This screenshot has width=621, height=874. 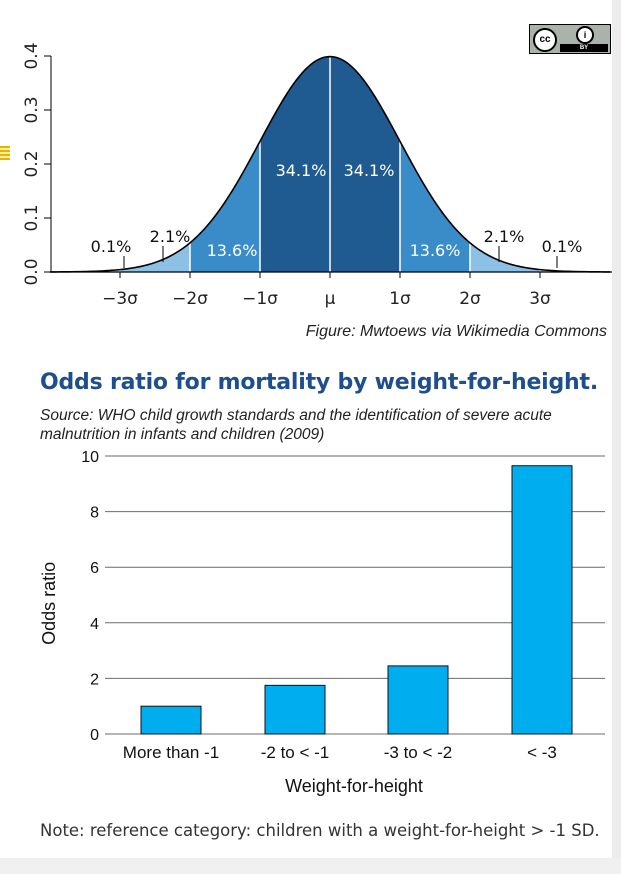 I want to click on notepad-icon, so click(x=5, y=153).